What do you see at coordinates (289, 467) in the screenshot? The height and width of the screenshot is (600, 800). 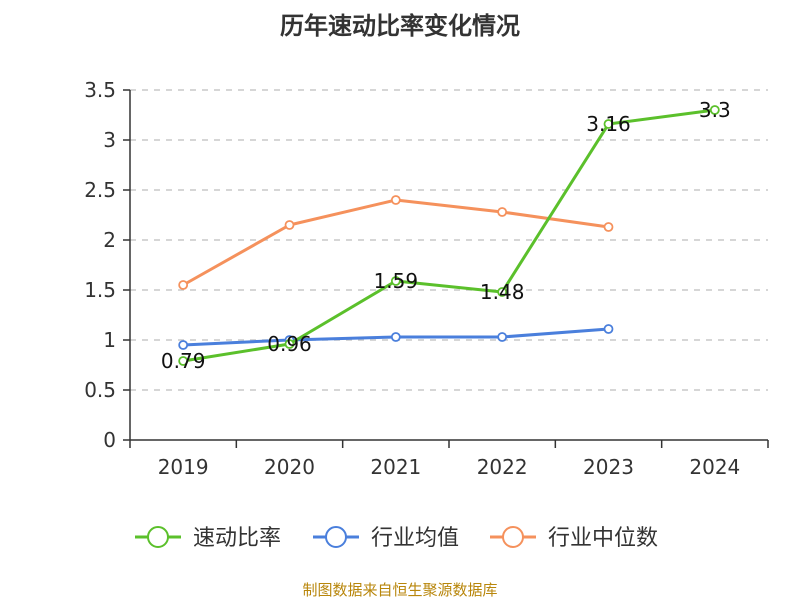 I see `x-tick-label: 2020` at bounding box center [289, 467].